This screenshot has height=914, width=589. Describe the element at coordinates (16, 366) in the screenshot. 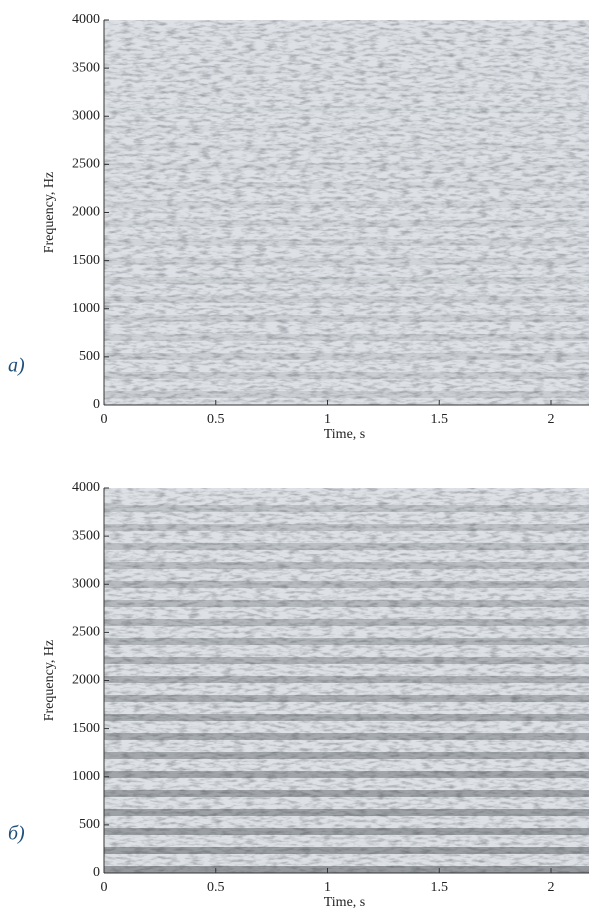

I see `panel-label: a)` at that location.